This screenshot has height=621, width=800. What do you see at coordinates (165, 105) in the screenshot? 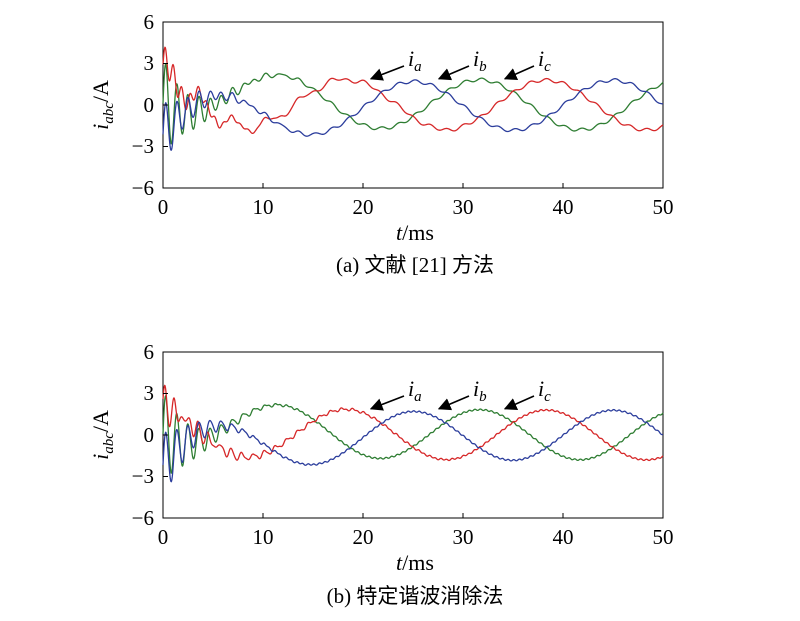
I see `y-ticks-a` at bounding box center [165, 105].